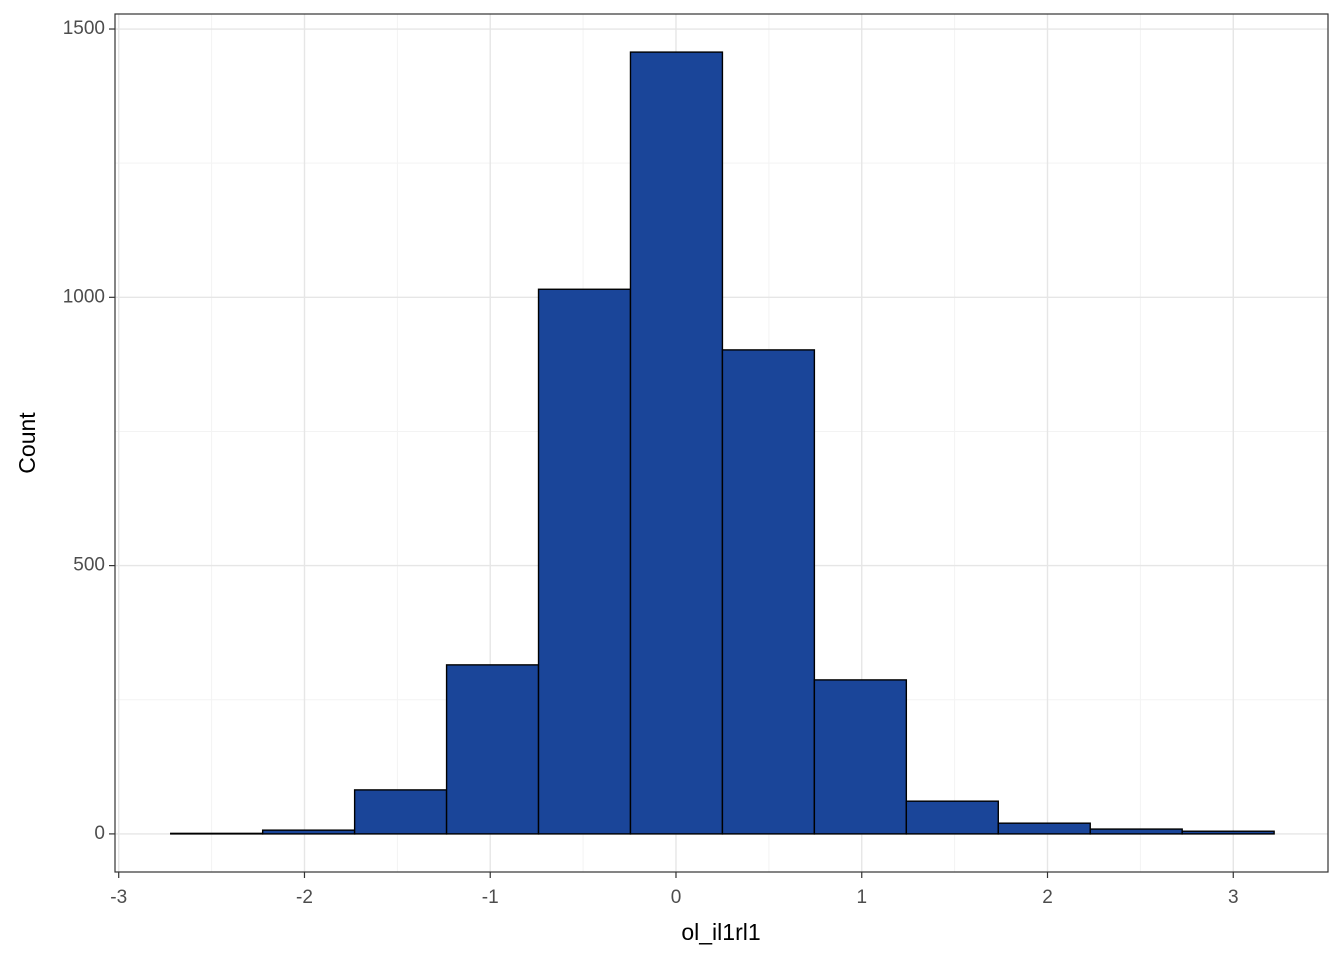 The image size is (1344, 960). Describe the element at coordinates (27, 443) in the screenshot. I see `y-axis-title: Count` at that location.